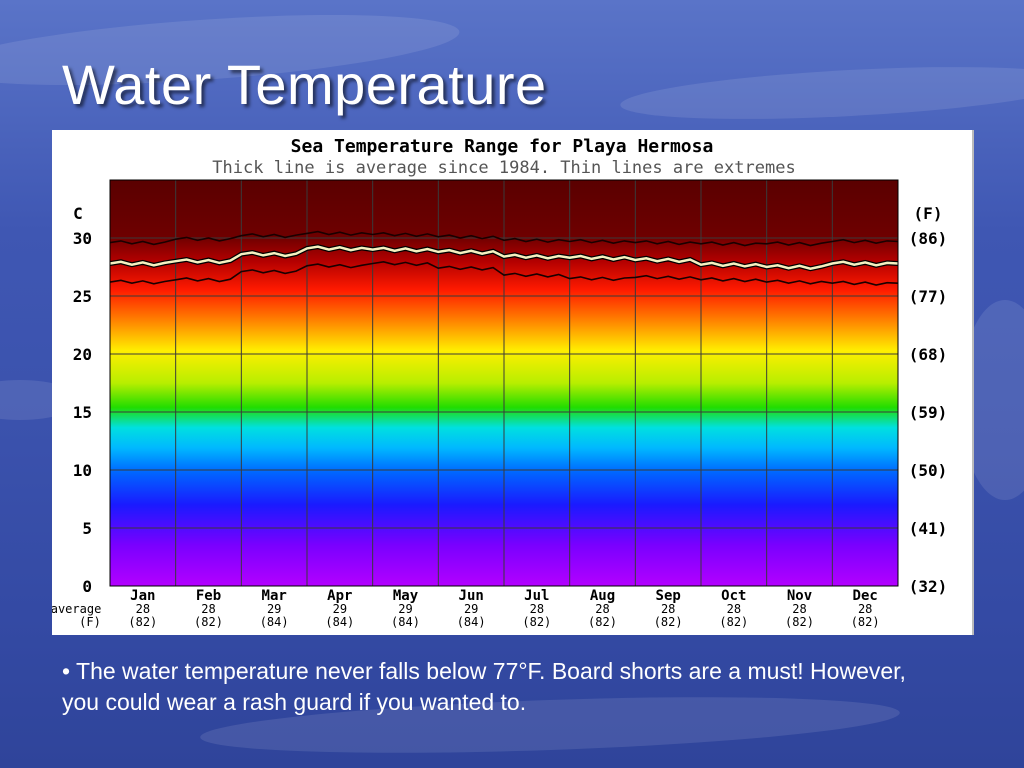 This screenshot has height=768, width=1024. I want to click on x-tick-label-month: Jan, so click(142, 596).